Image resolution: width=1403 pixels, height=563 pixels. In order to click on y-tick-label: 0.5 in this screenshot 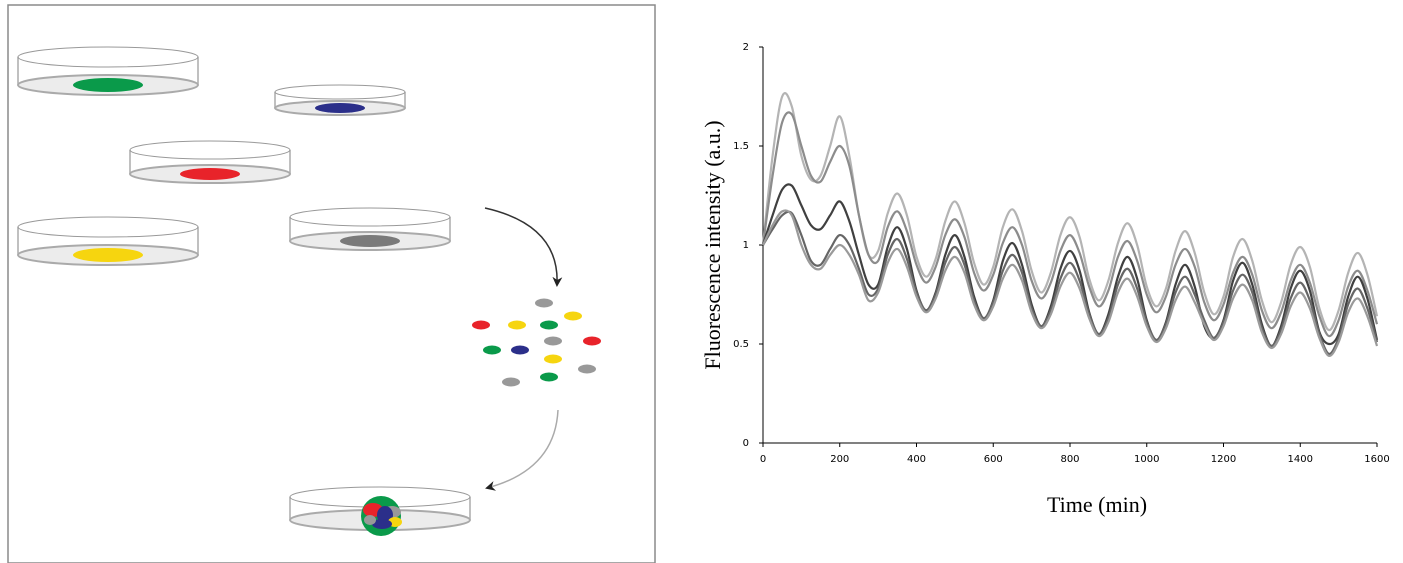, I will do `click(741, 344)`.